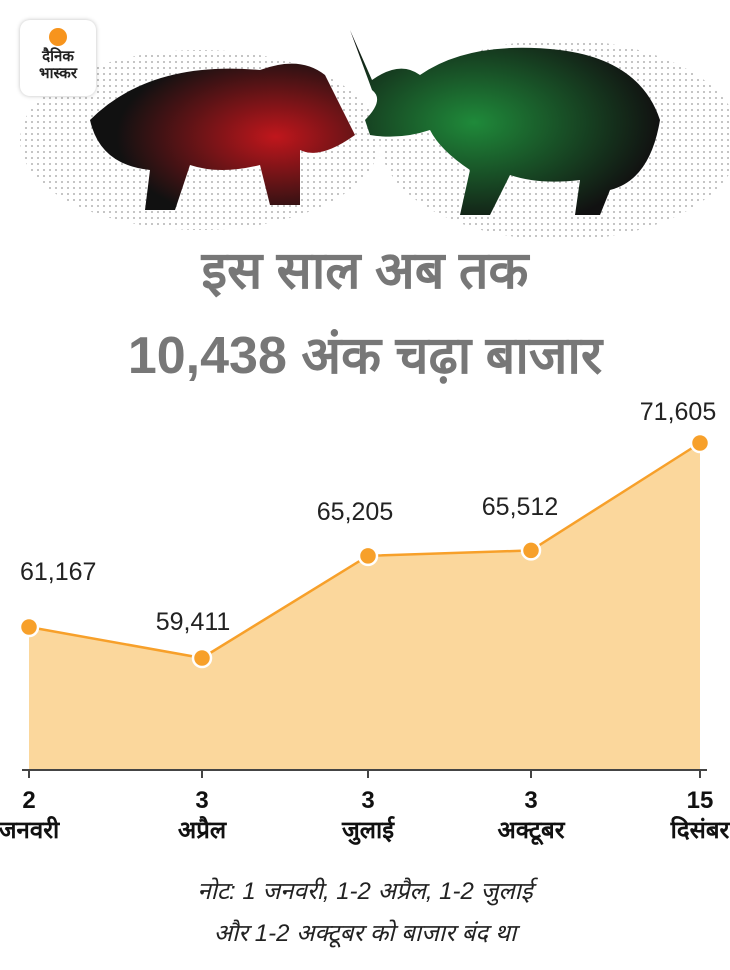  I want to click on logo: दैनिक भास्कर, so click(58, 58).